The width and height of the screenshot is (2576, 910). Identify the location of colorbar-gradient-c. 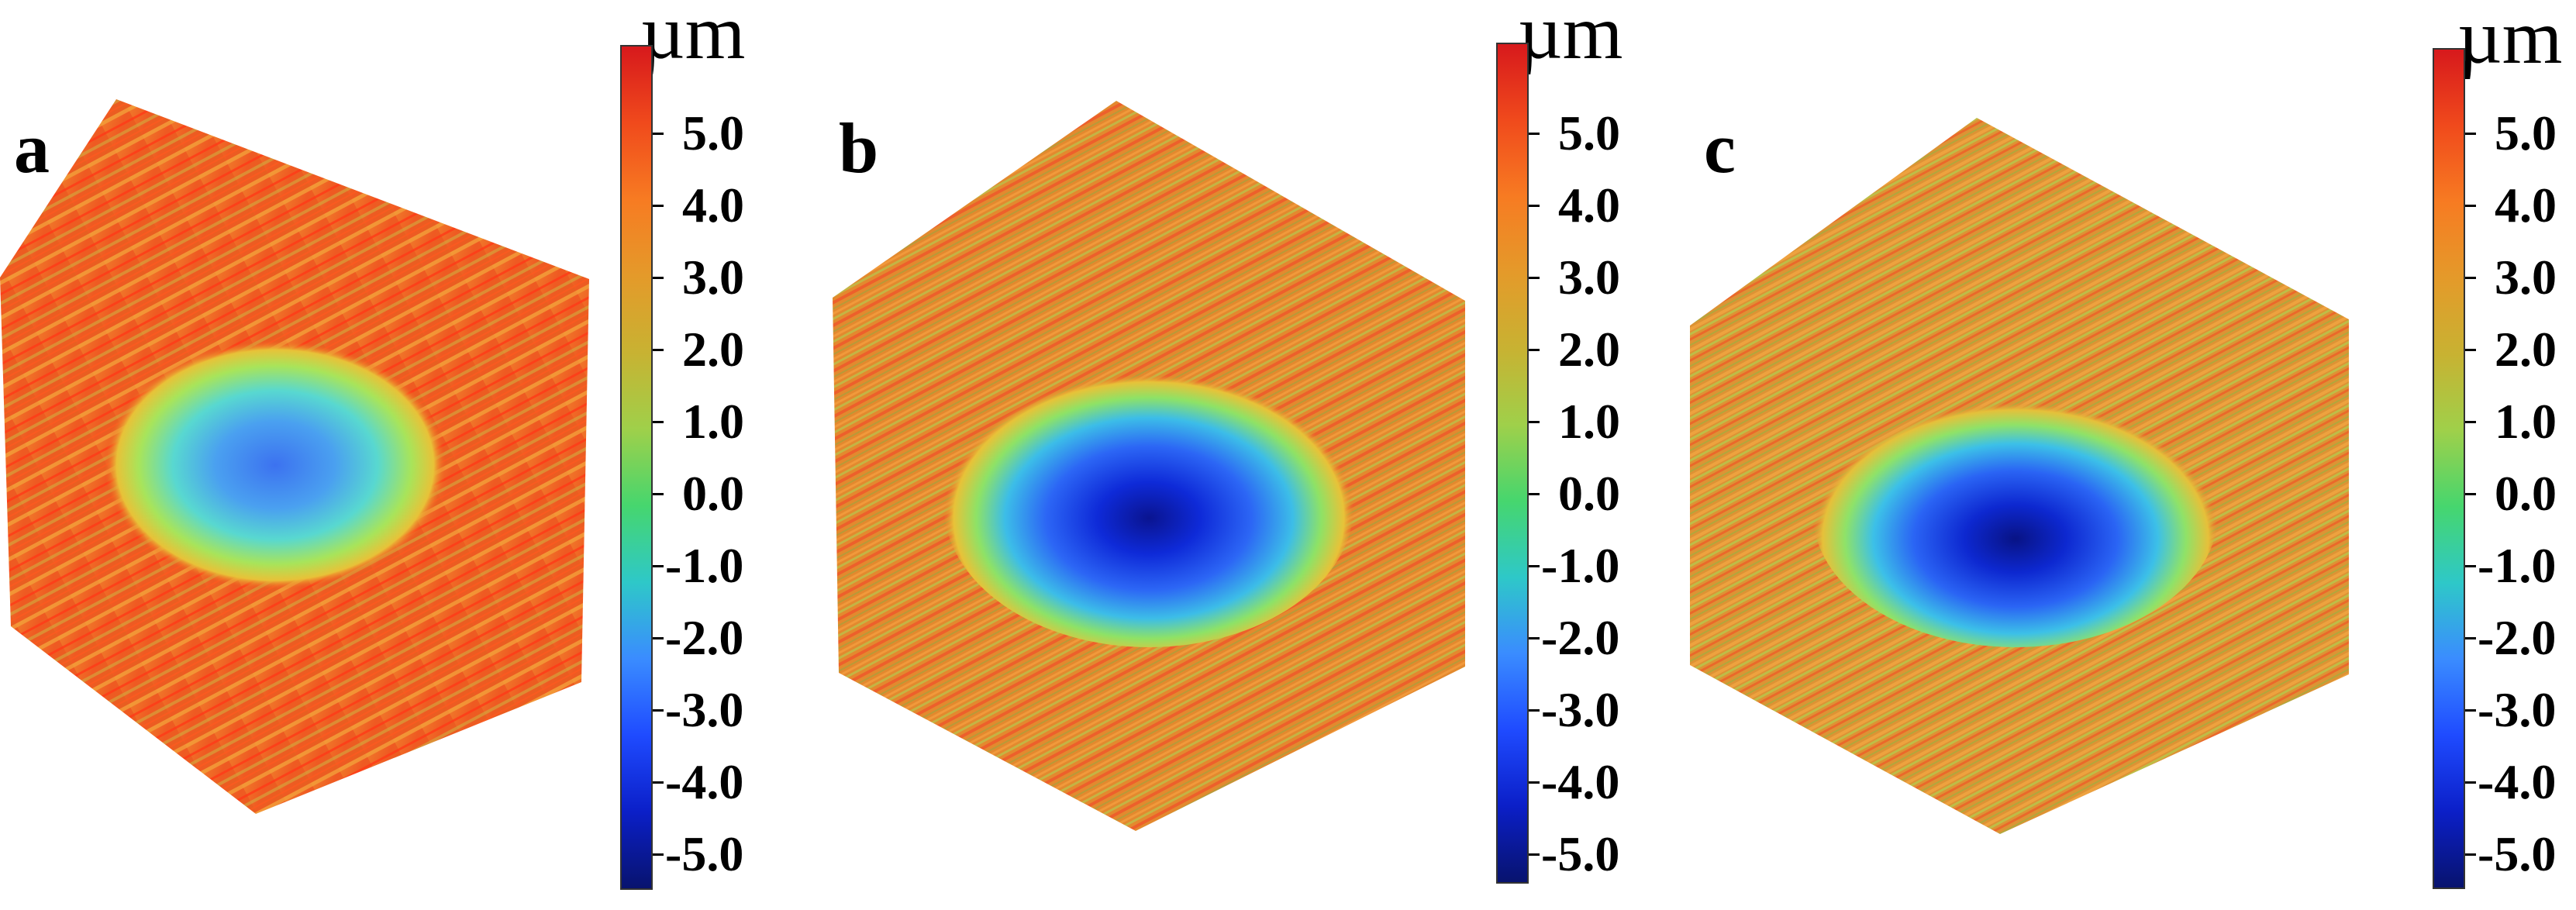
(2449, 469).